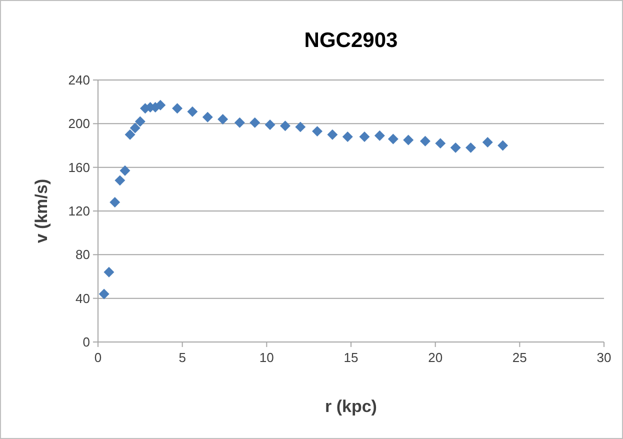 The width and height of the screenshot is (623, 439). I want to click on x-tick-label: 10, so click(266, 357).